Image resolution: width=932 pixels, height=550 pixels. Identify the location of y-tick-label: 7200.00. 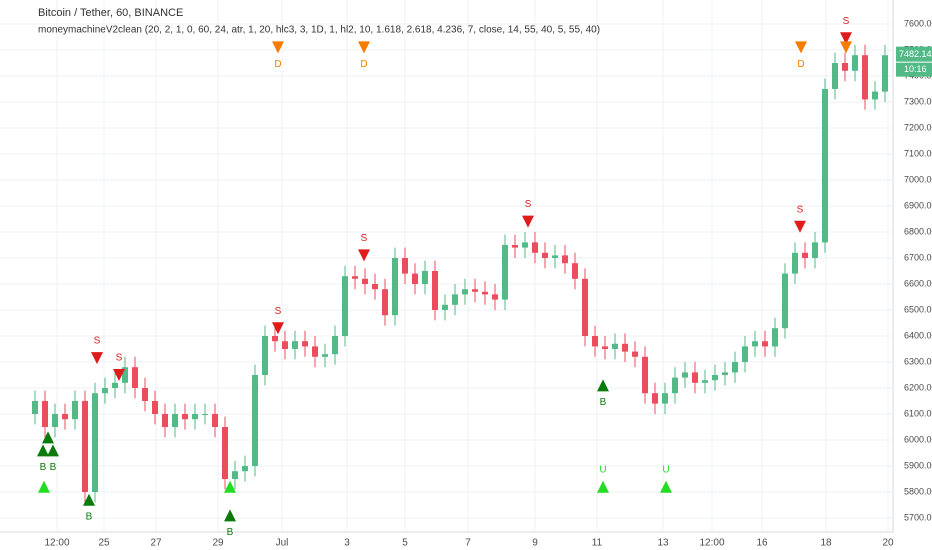
(918, 127).